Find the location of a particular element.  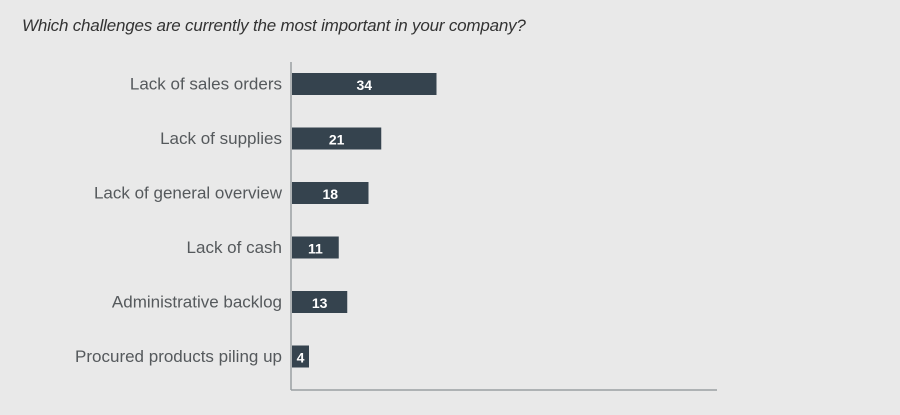

bar-value-label: 34 is located at coordinates (364, 85).